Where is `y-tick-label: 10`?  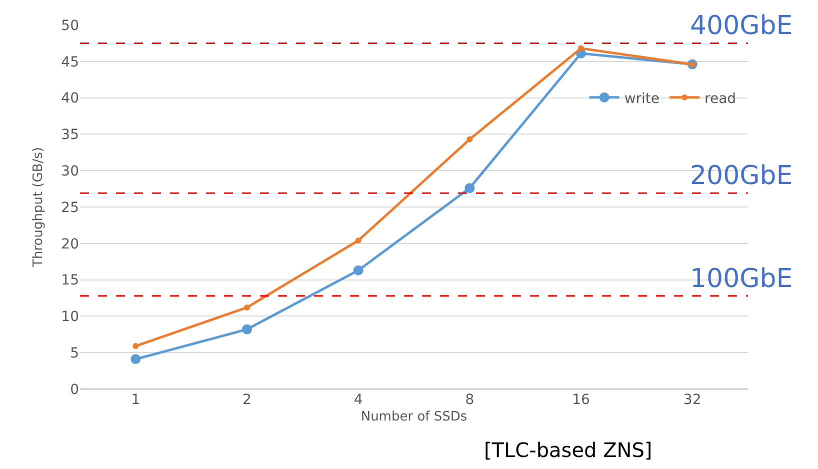 y-tick-label: 10 is located at coordinates (70, 317).